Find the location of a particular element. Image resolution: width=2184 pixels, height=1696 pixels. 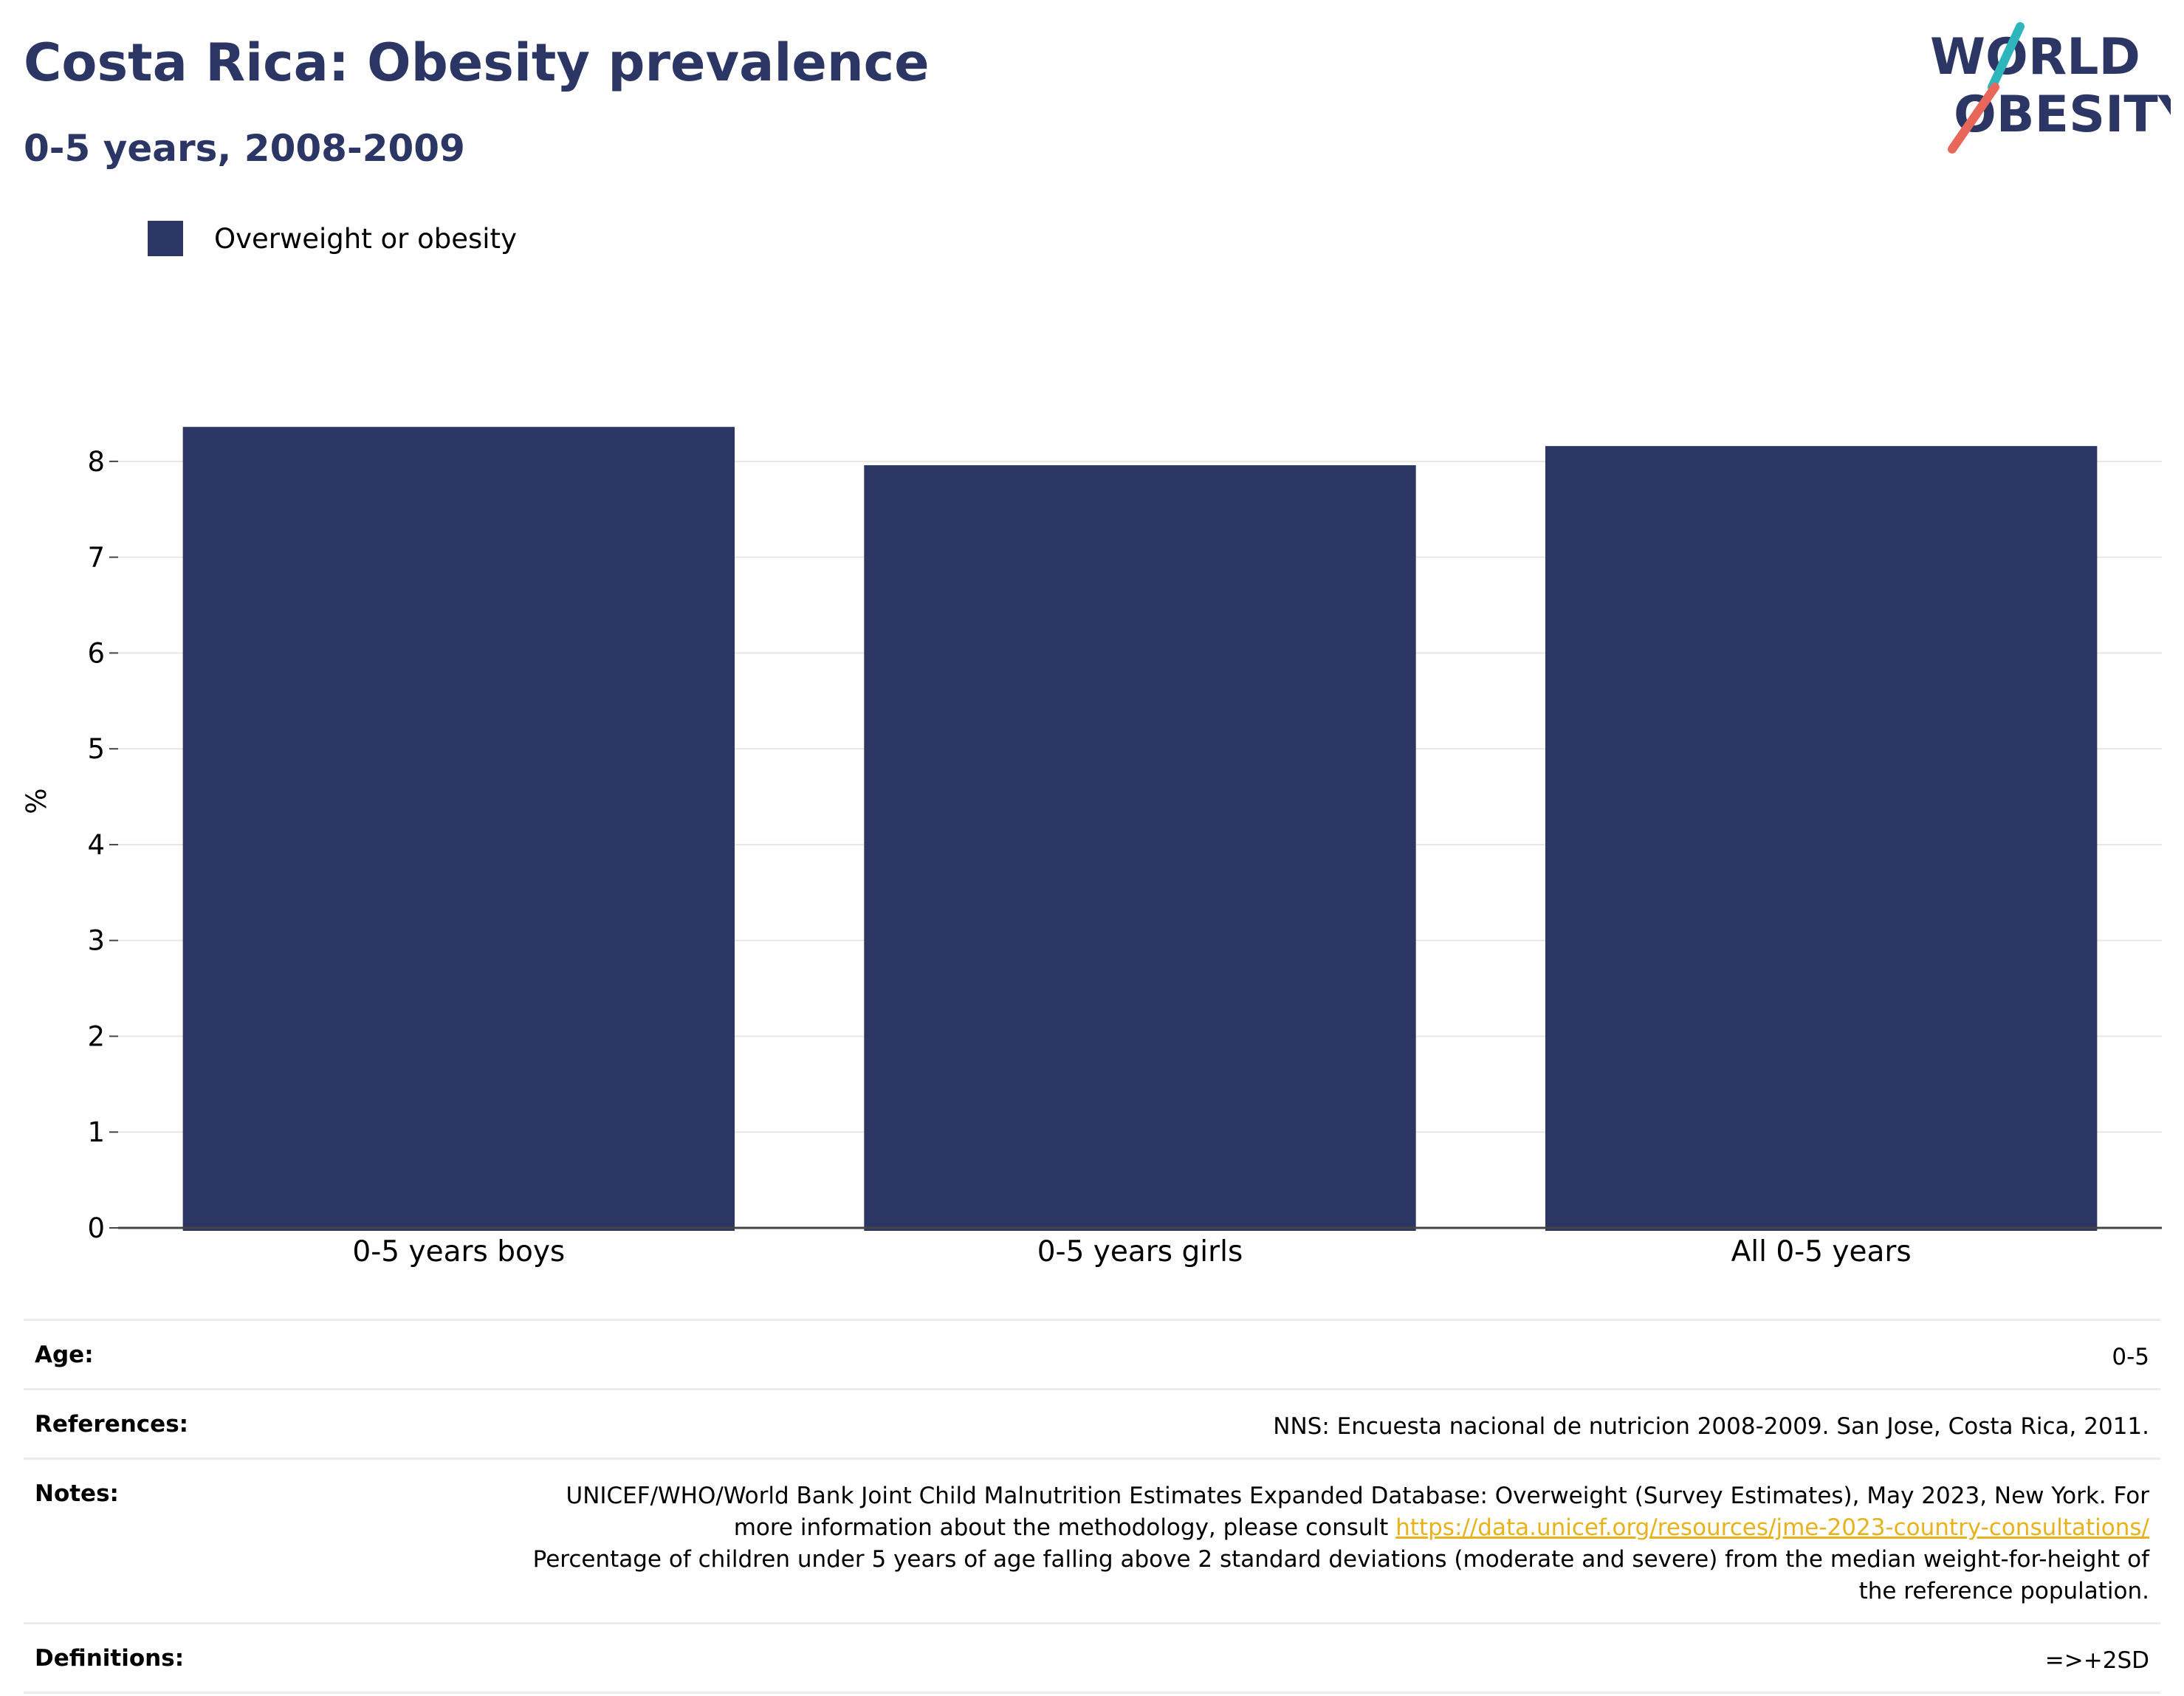

x-tick-label: 0-5 years girls is located at coordinates (1140, 1251).